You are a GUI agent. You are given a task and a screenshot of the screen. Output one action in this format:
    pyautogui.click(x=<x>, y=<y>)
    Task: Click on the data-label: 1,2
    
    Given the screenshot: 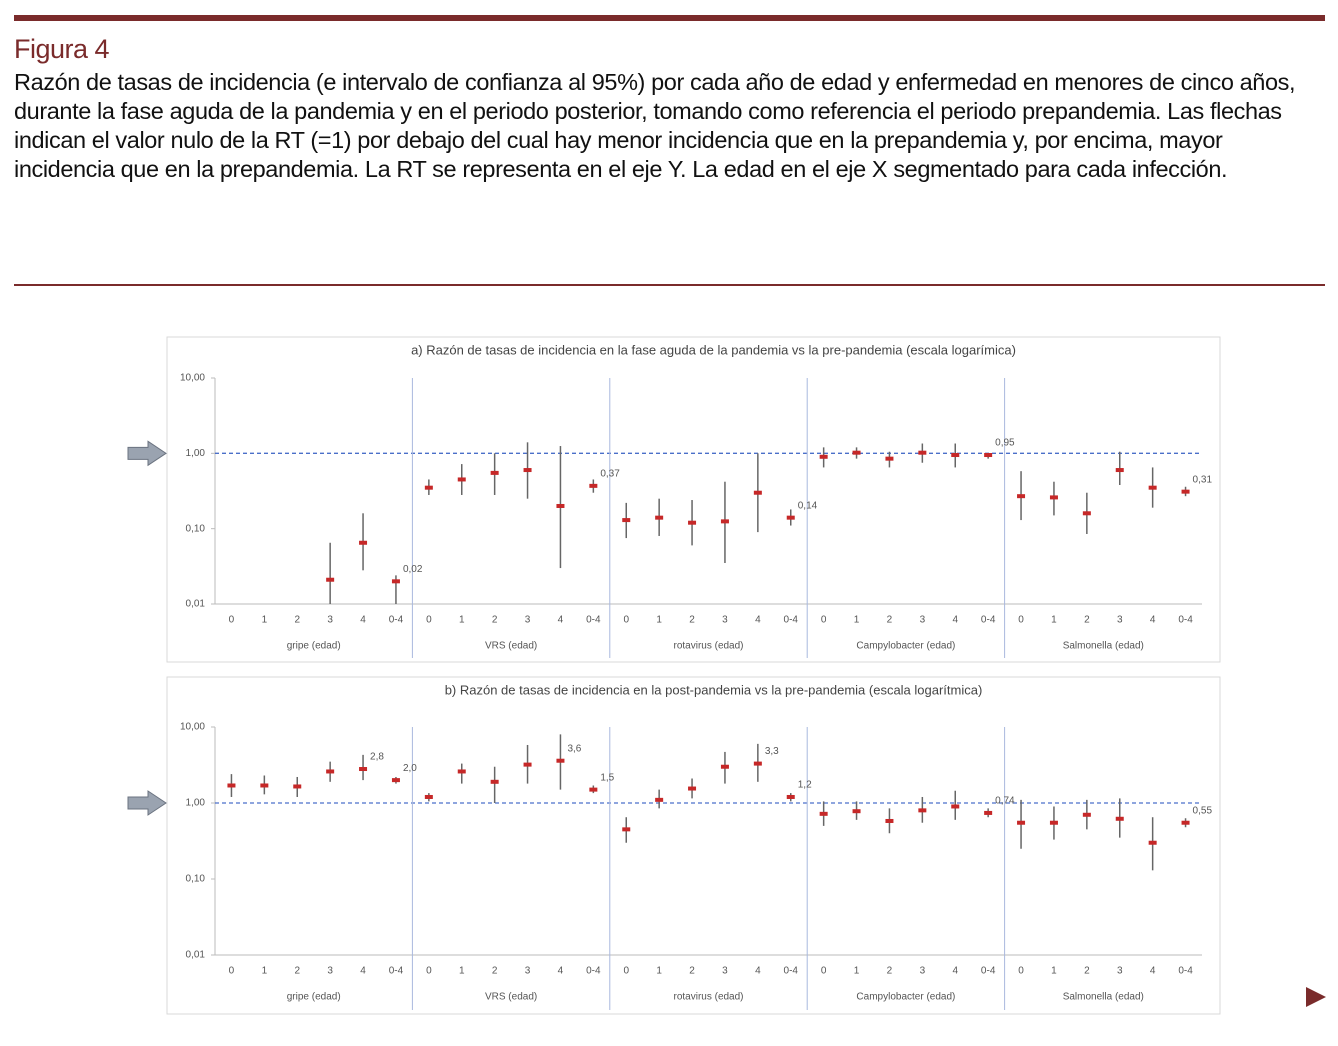 What is the action you would take?
    pyautogui.click(x=805, y=785)
    